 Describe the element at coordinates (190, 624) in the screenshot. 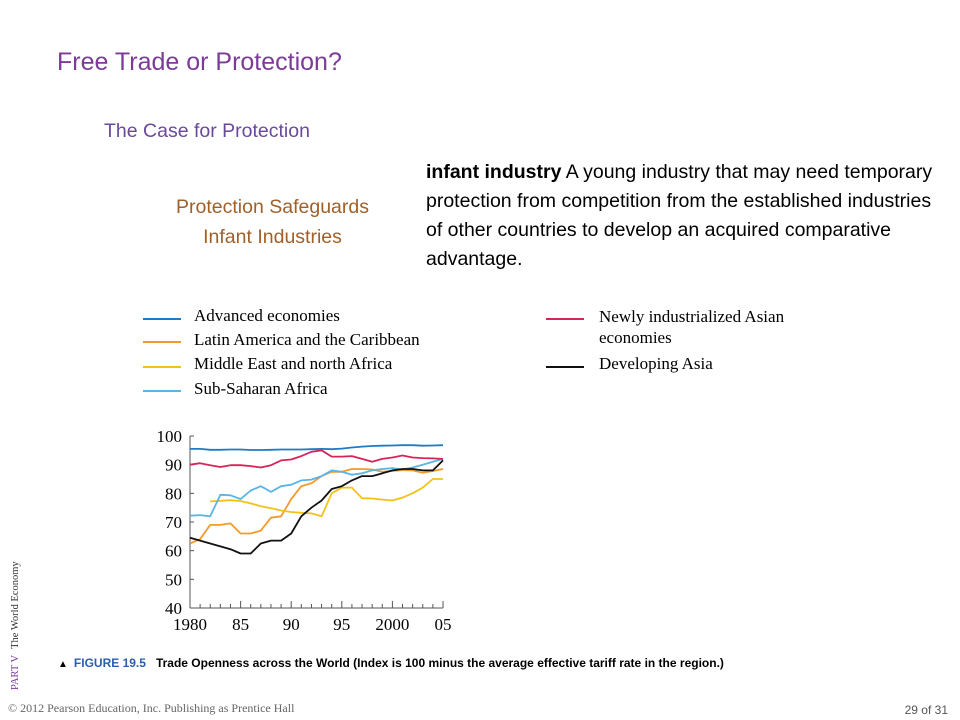

I see `x-tick-label: 1980` at that location.